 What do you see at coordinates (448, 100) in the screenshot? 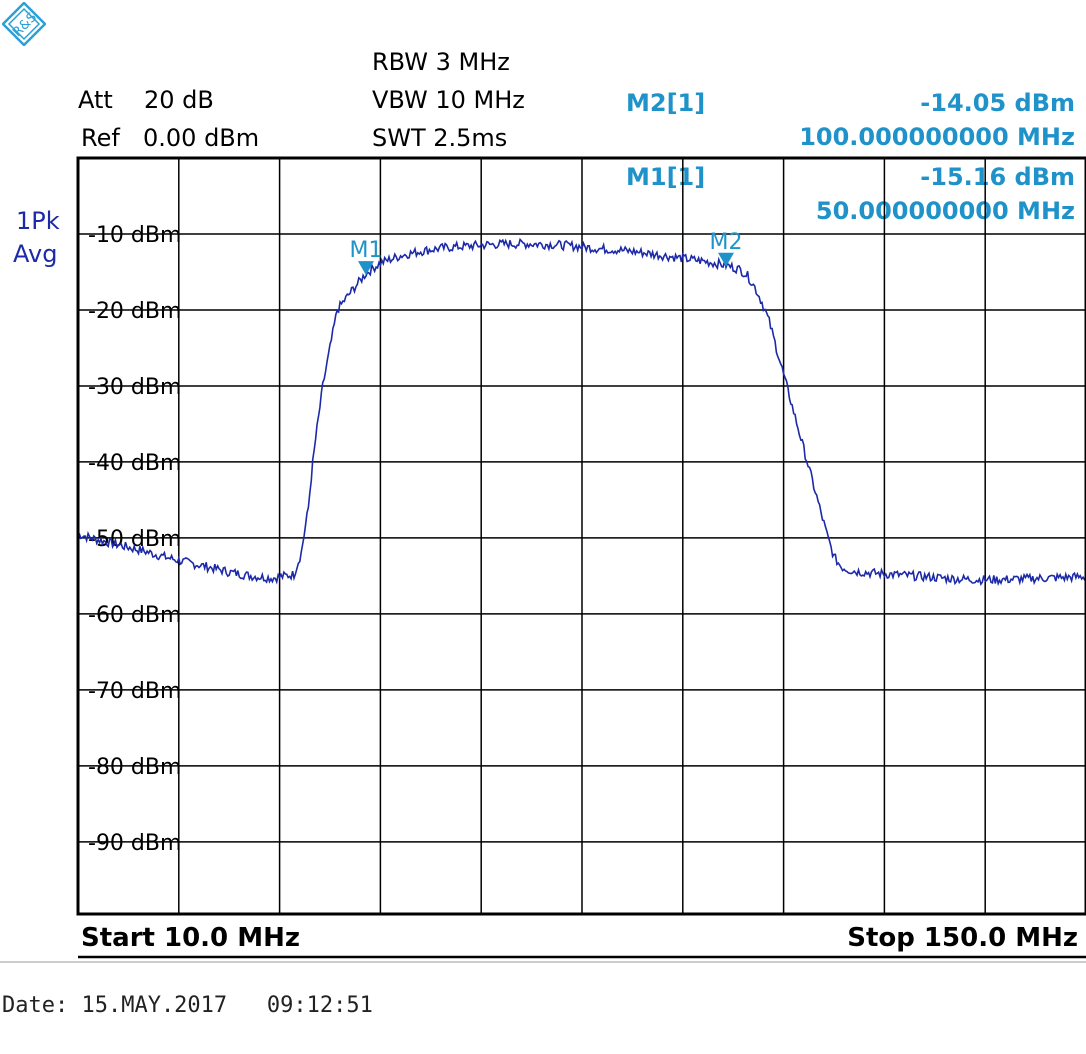
I see `vbw-setting: VBW 10 MHz` at bounding box center [448, 100].